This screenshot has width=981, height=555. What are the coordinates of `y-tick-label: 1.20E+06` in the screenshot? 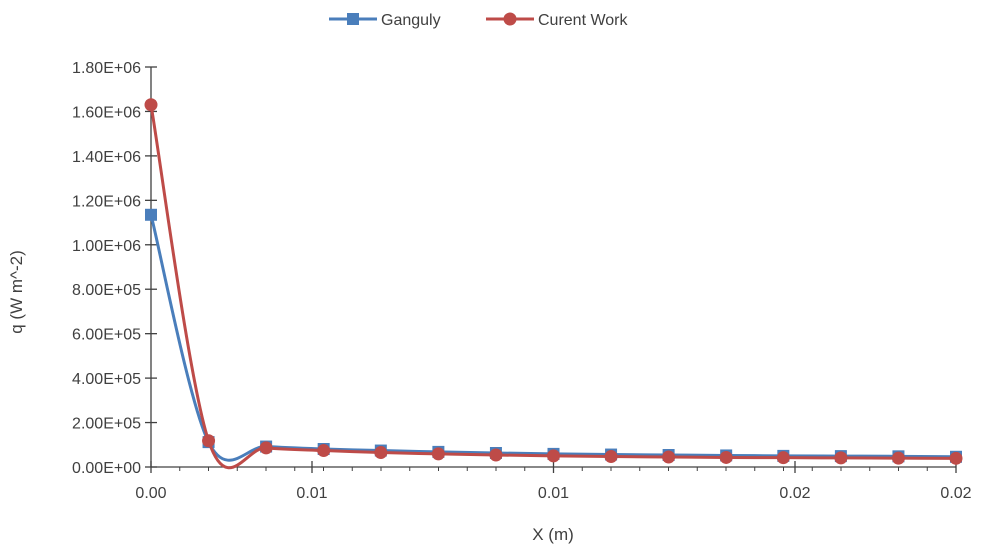 It's located at (106, 201).